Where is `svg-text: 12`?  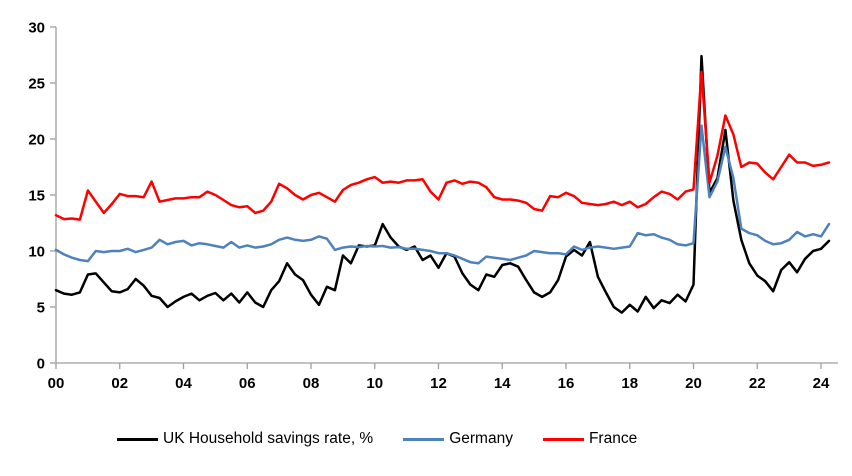
svg-text: 12 is located at coordinates (438, 383).